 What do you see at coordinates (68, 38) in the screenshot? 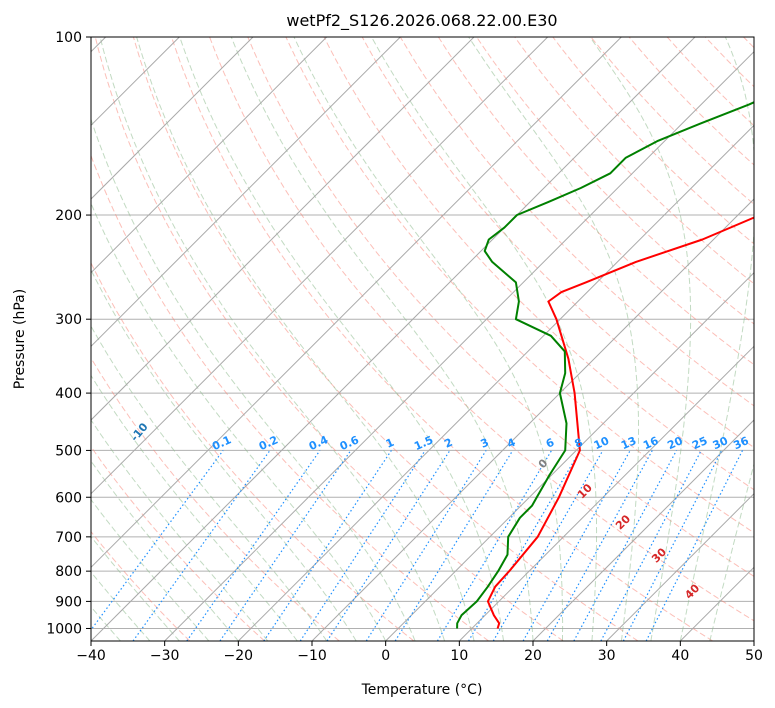
I see `y-tick-label: 100` at bounding box center [68, 38].